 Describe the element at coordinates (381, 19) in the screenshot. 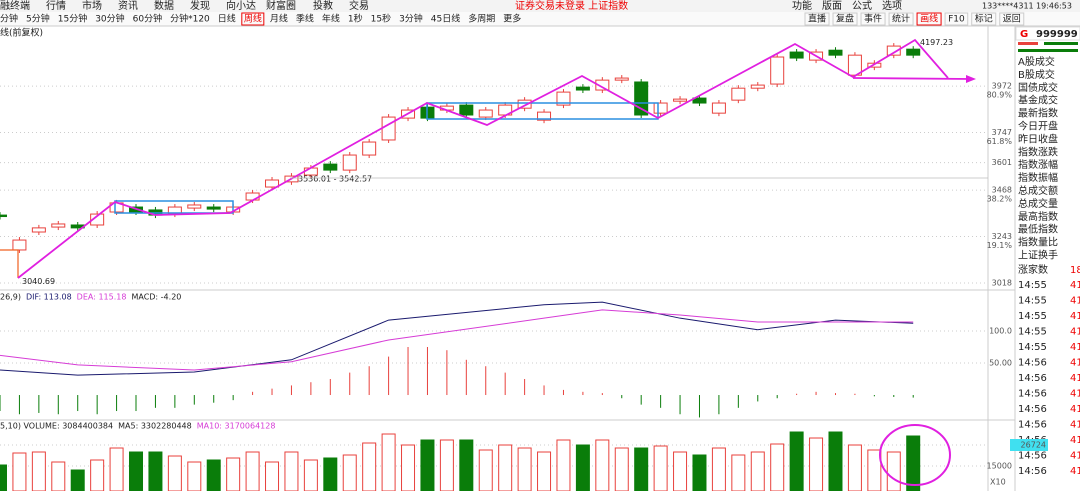

I see `period: 15秒` at that location.